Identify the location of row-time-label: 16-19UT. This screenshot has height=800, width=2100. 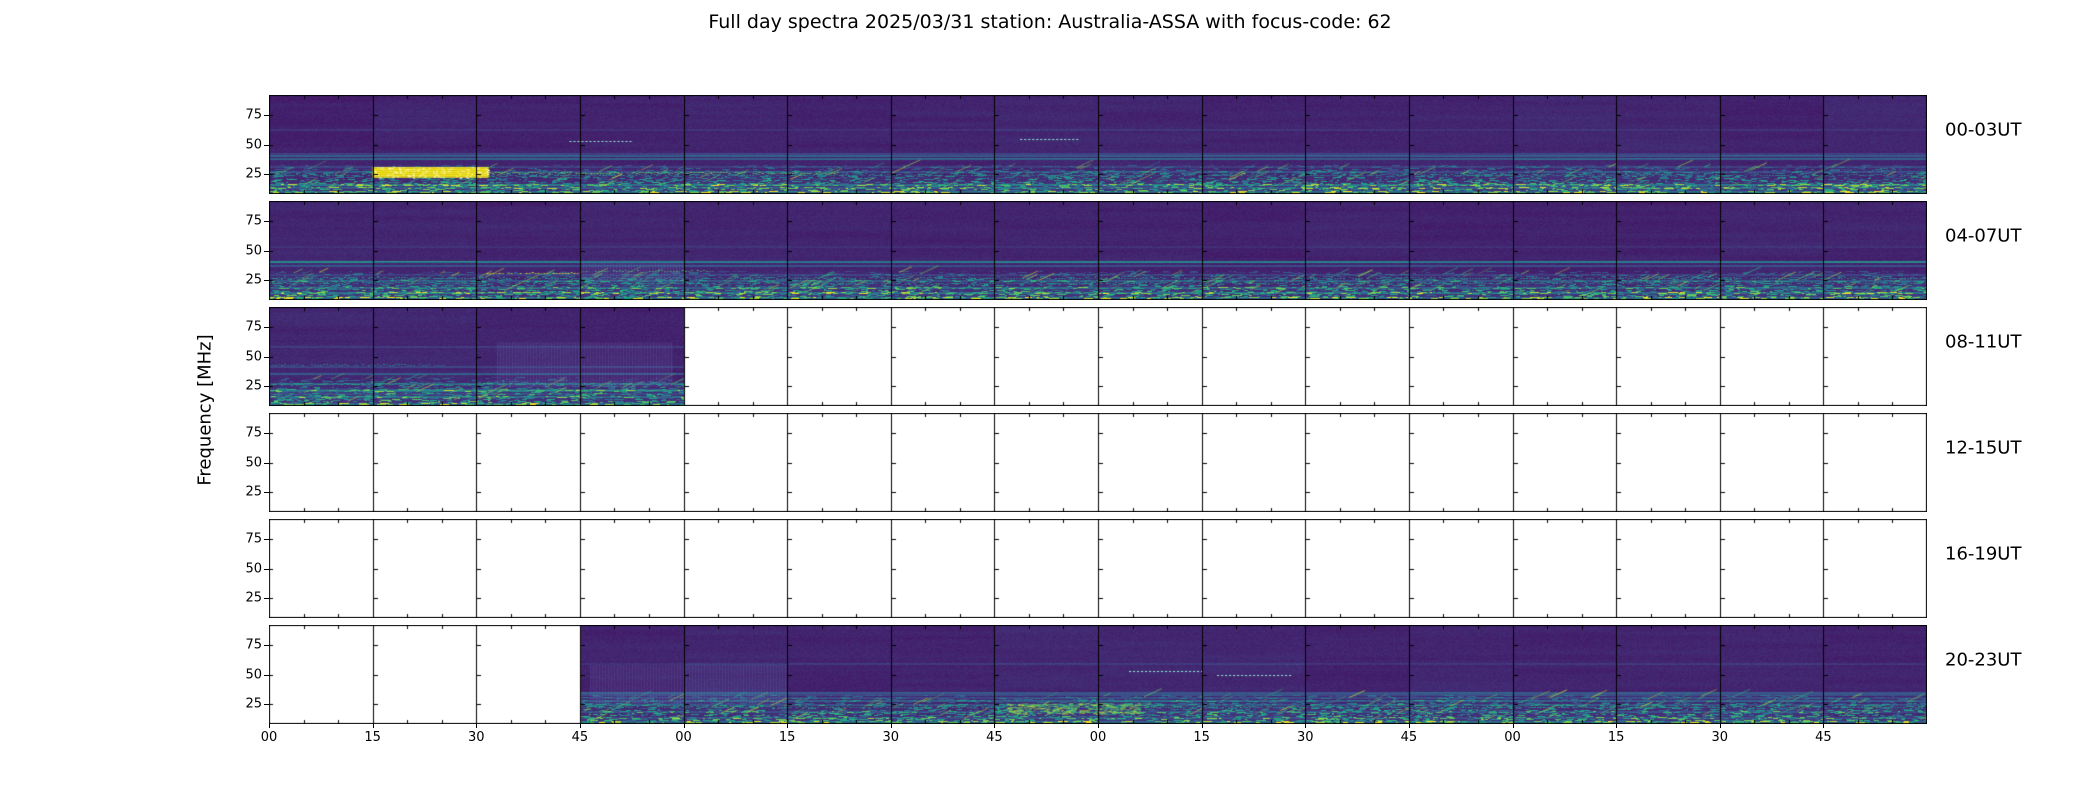
(1983, 554).